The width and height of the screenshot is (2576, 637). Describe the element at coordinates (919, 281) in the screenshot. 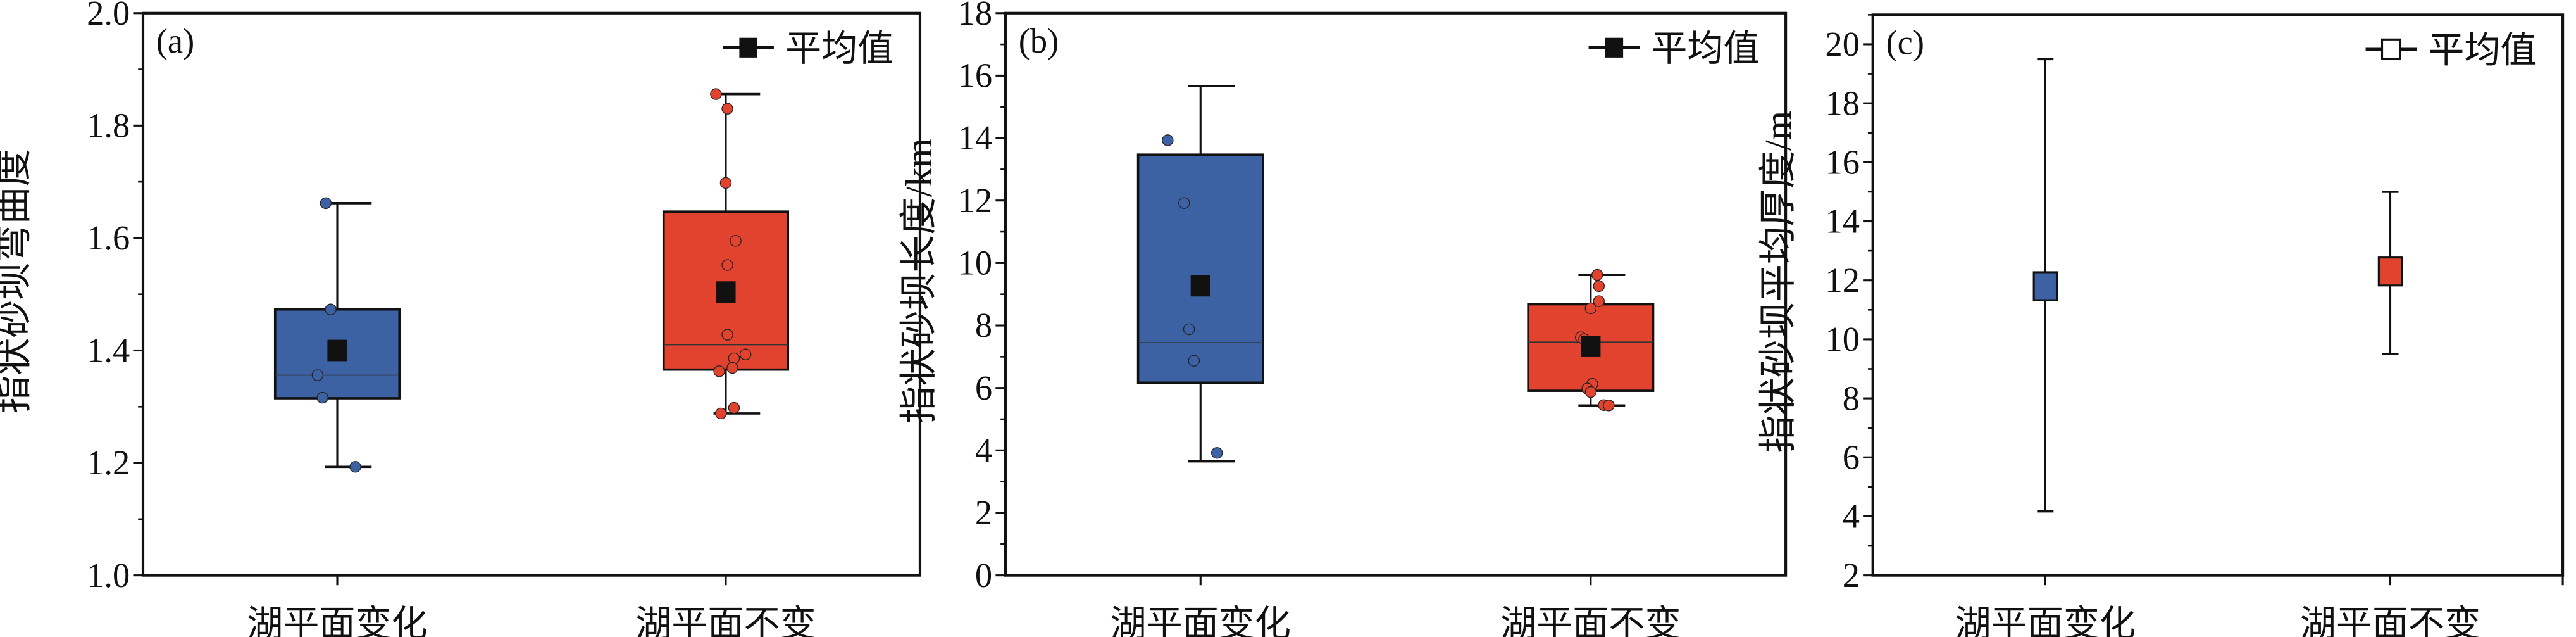

I see `y-axis-label: 指状砂坝长度/km` at that location.